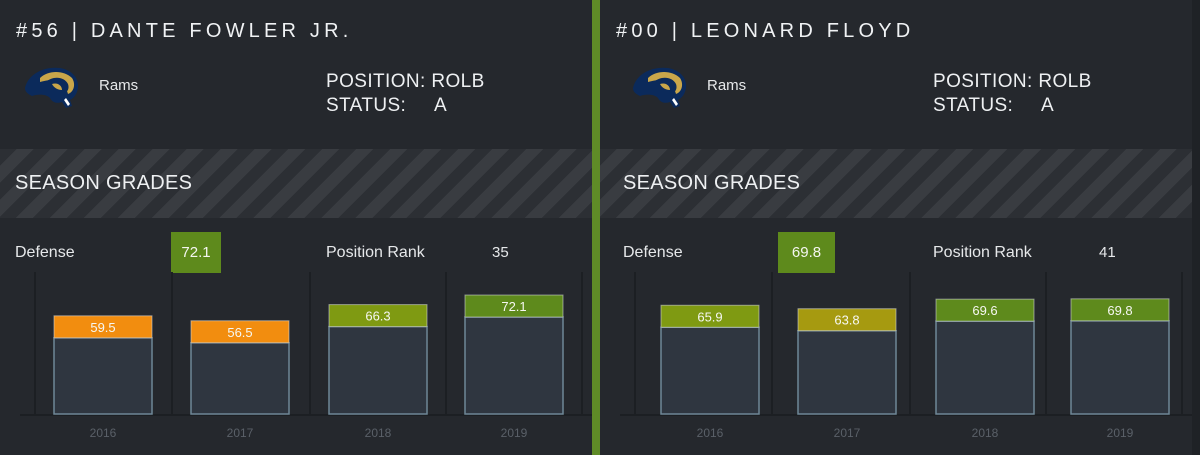 This screenshot has height=455, width=1200. I want to click on bar-value-label: 66.3, so click(377, 316).